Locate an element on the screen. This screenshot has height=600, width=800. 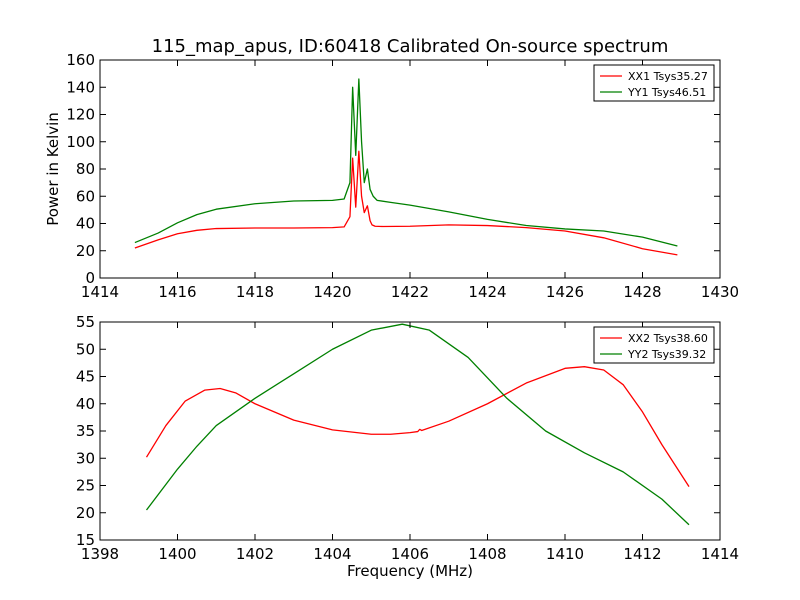
x-axis-label: Frequency (MHz) is located at coordinates (410, 571).